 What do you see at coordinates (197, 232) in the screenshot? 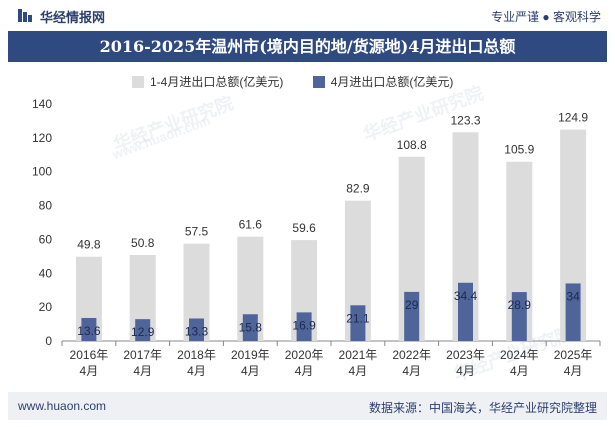
I see `data-label-series-1-2: 57.5` at bounding box center [197, 232].